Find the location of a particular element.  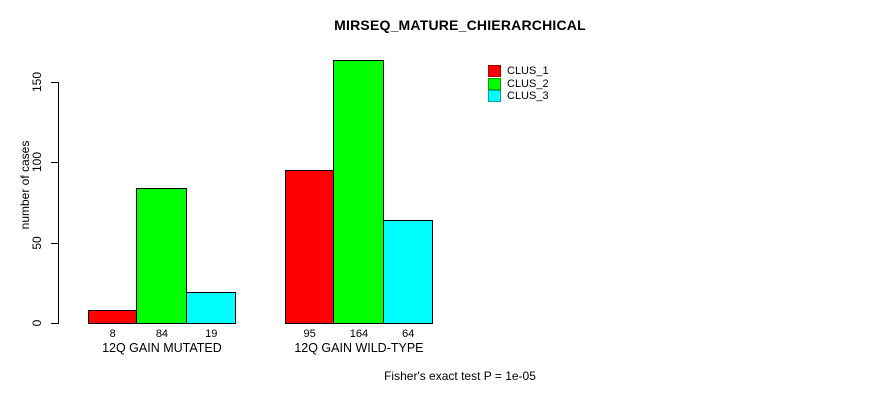

annotation-text: Fisher's exact test P = 1e-05 is located at coordinates (460, 376).